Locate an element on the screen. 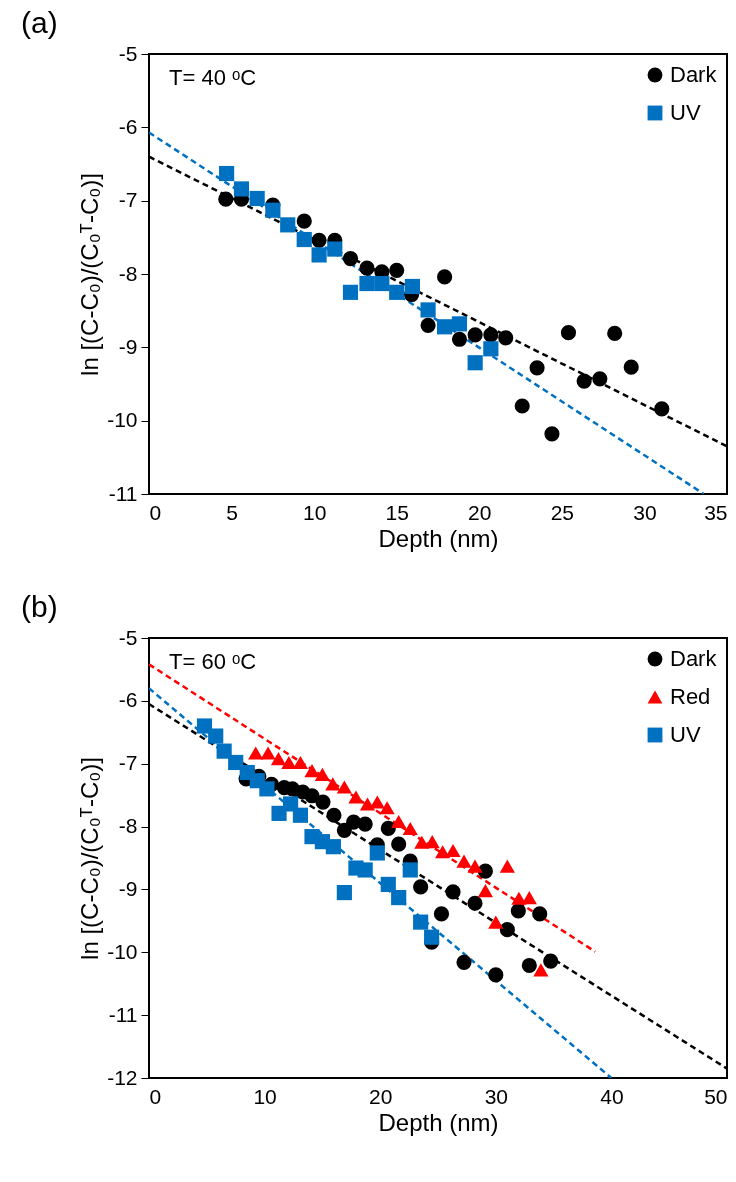 The image size is (736, 1182). legend-label: Red is located at coordinates (690, 696).